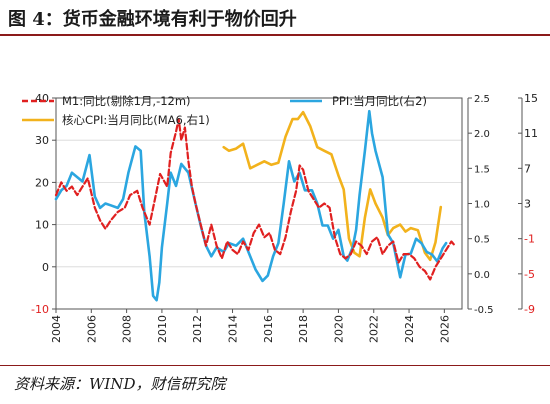  I want to click on left-tick-label: 10, so click(42, 225).